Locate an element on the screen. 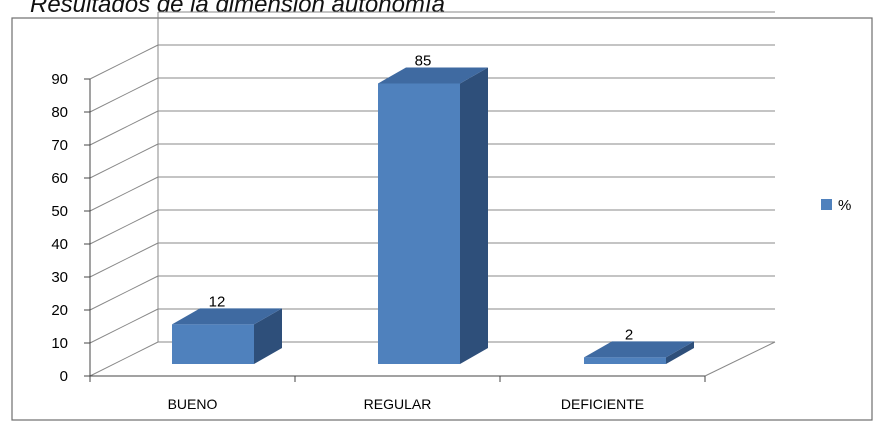 The image size is (880, 422). y-tick-label: 60 is located at coordinates (59, 178).